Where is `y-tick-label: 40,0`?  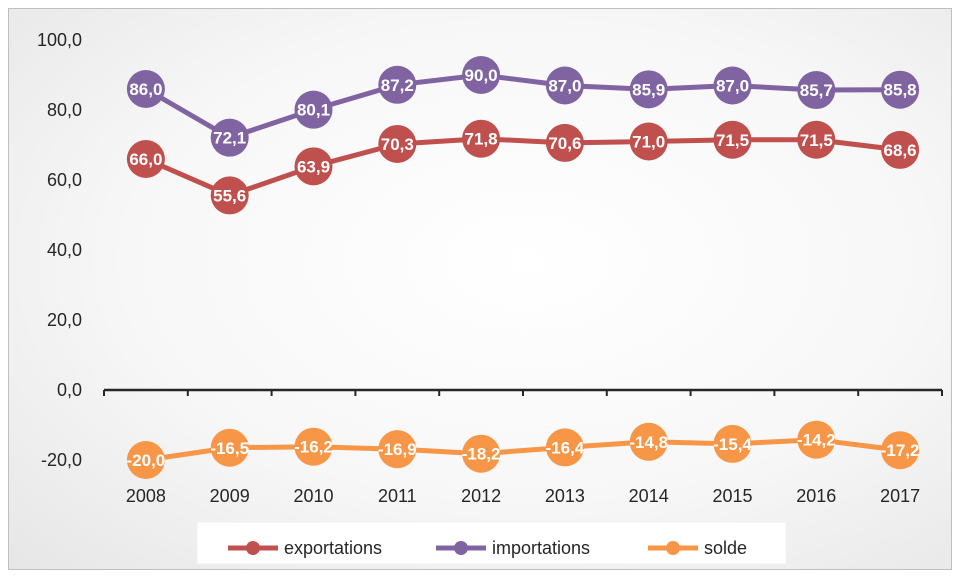 y-tick-label: 40,0 is located at coordinates (64, 250).